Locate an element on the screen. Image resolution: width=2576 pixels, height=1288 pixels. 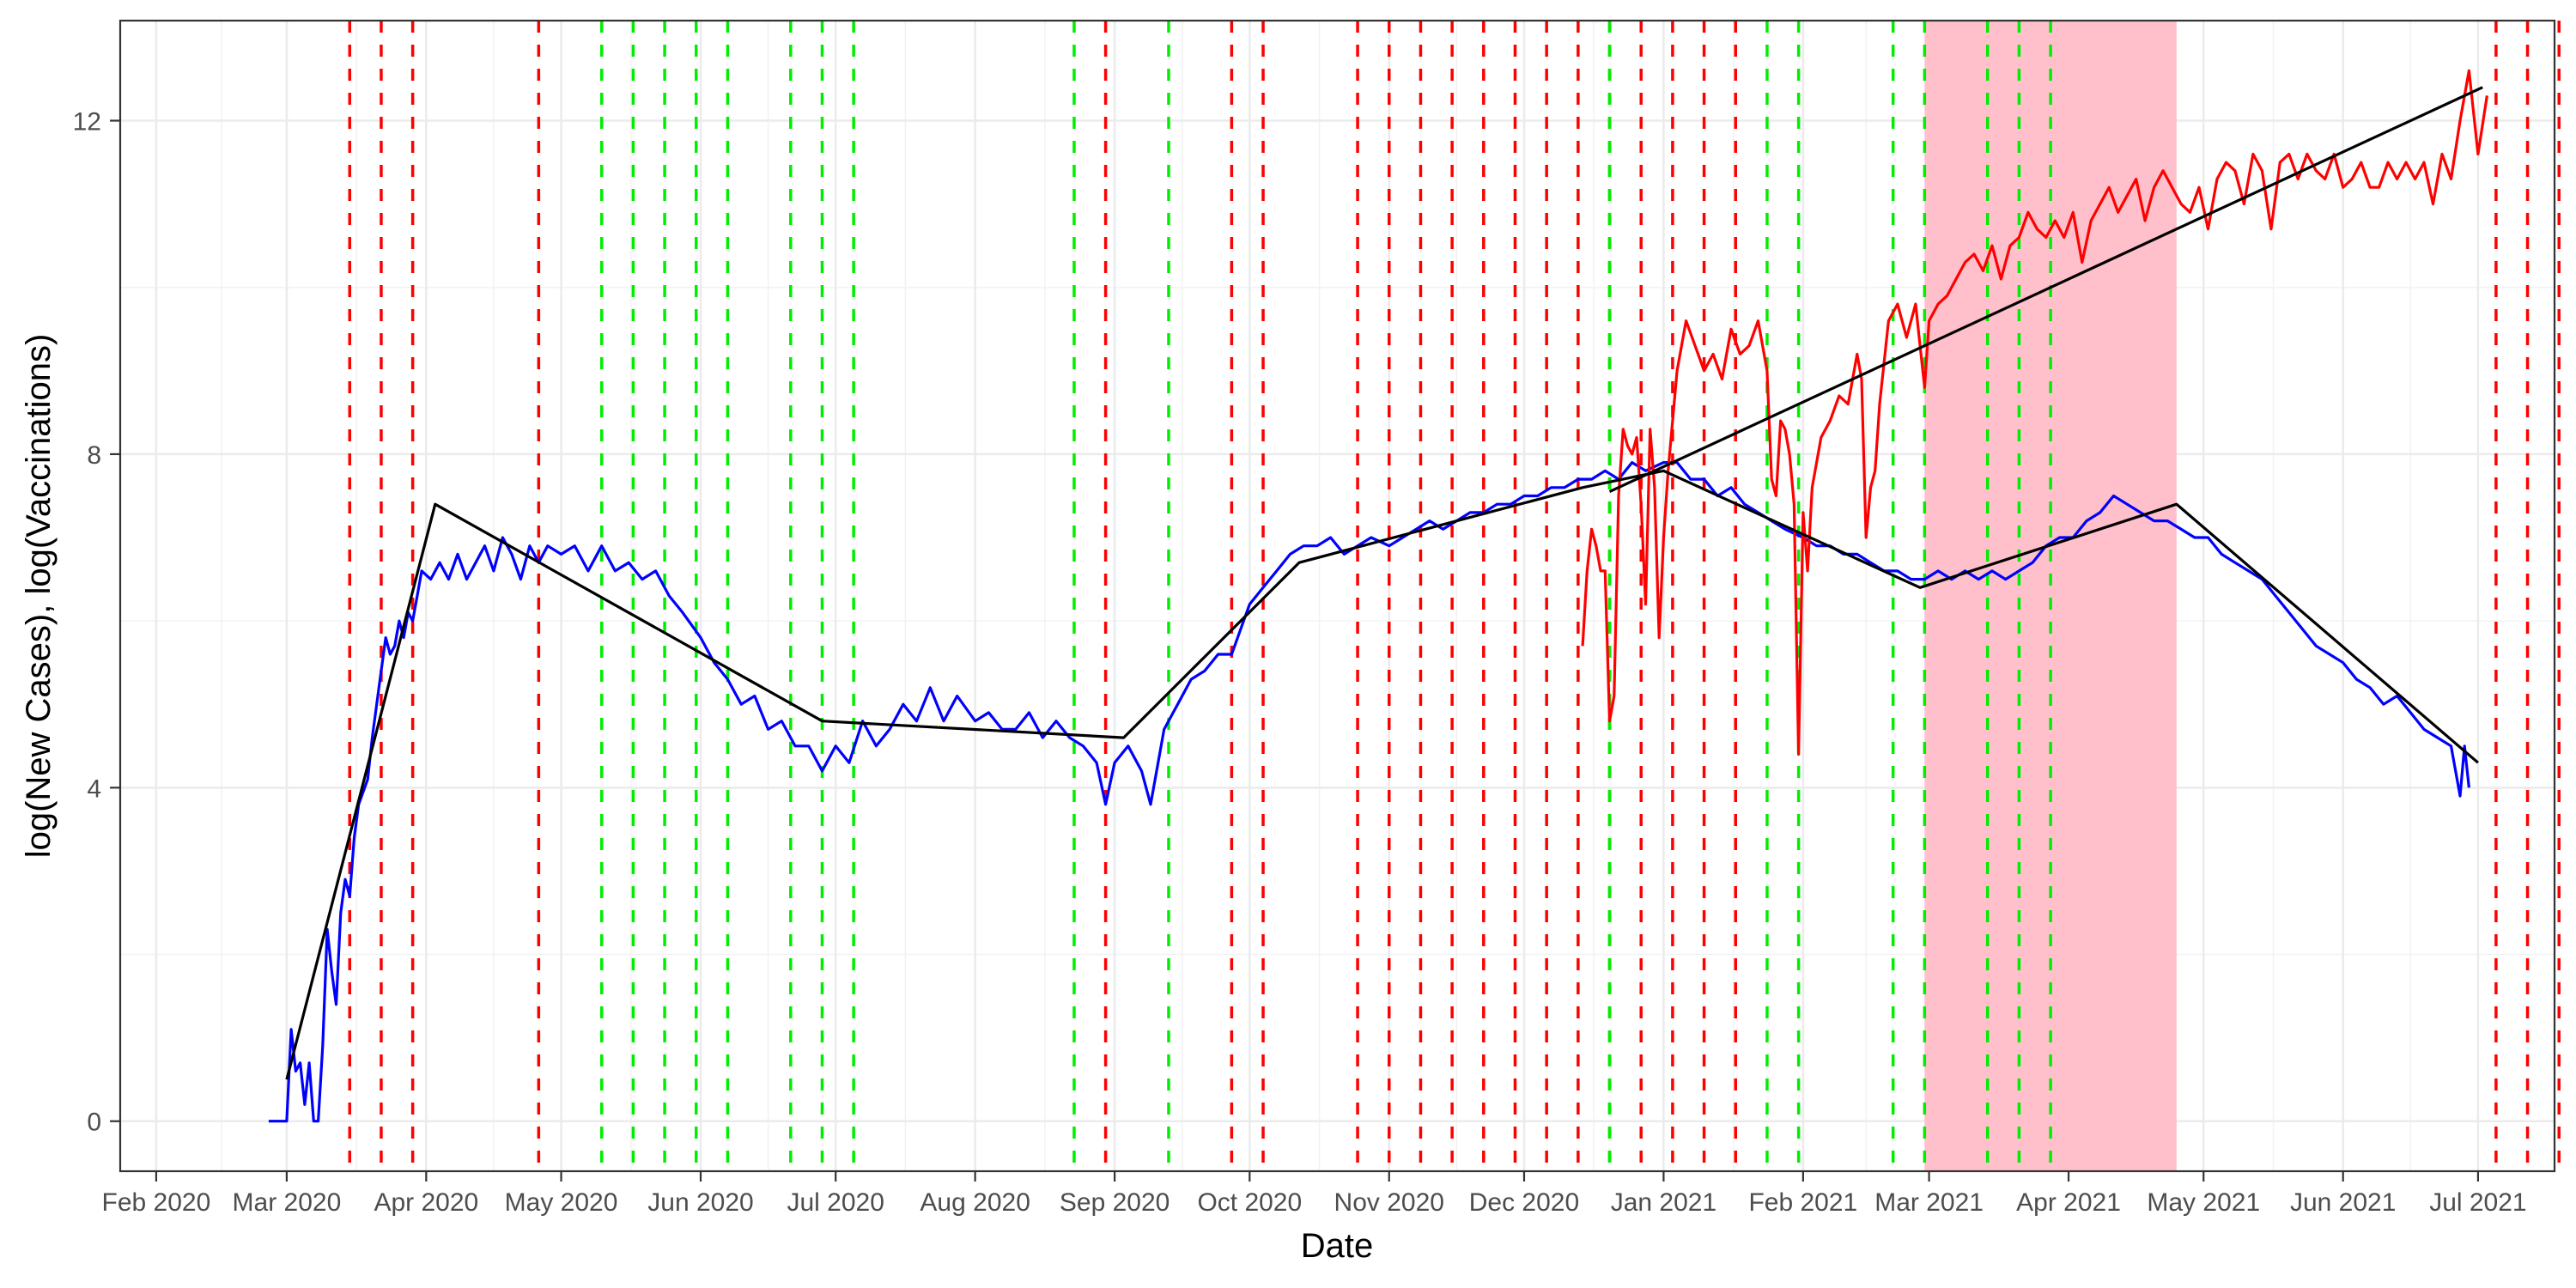
x-tick-label: Jan 2021 is located at coordinates (1664, 1202).